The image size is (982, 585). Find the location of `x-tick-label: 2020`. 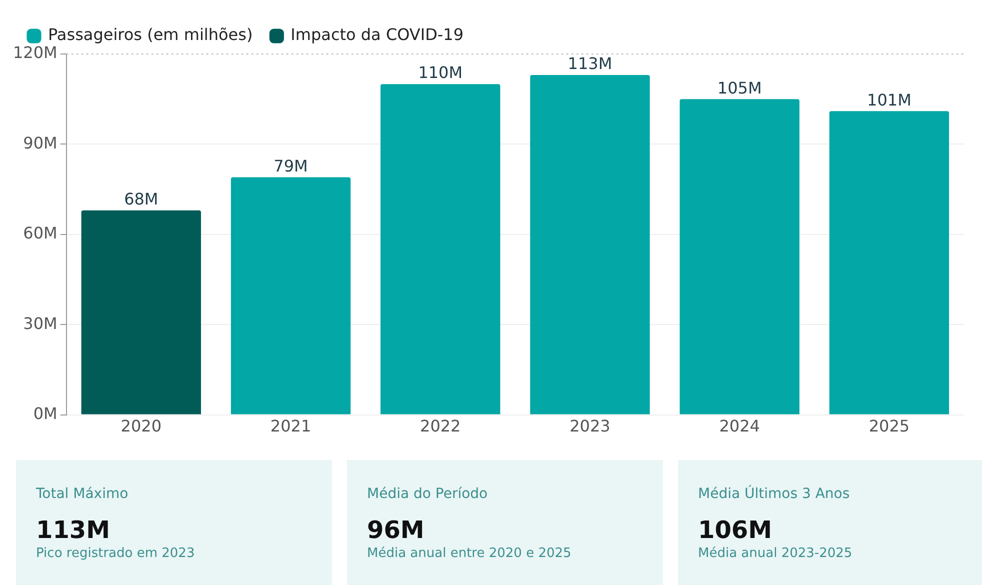

x-tick-label: 2020 is located at coordinates (141, 426).